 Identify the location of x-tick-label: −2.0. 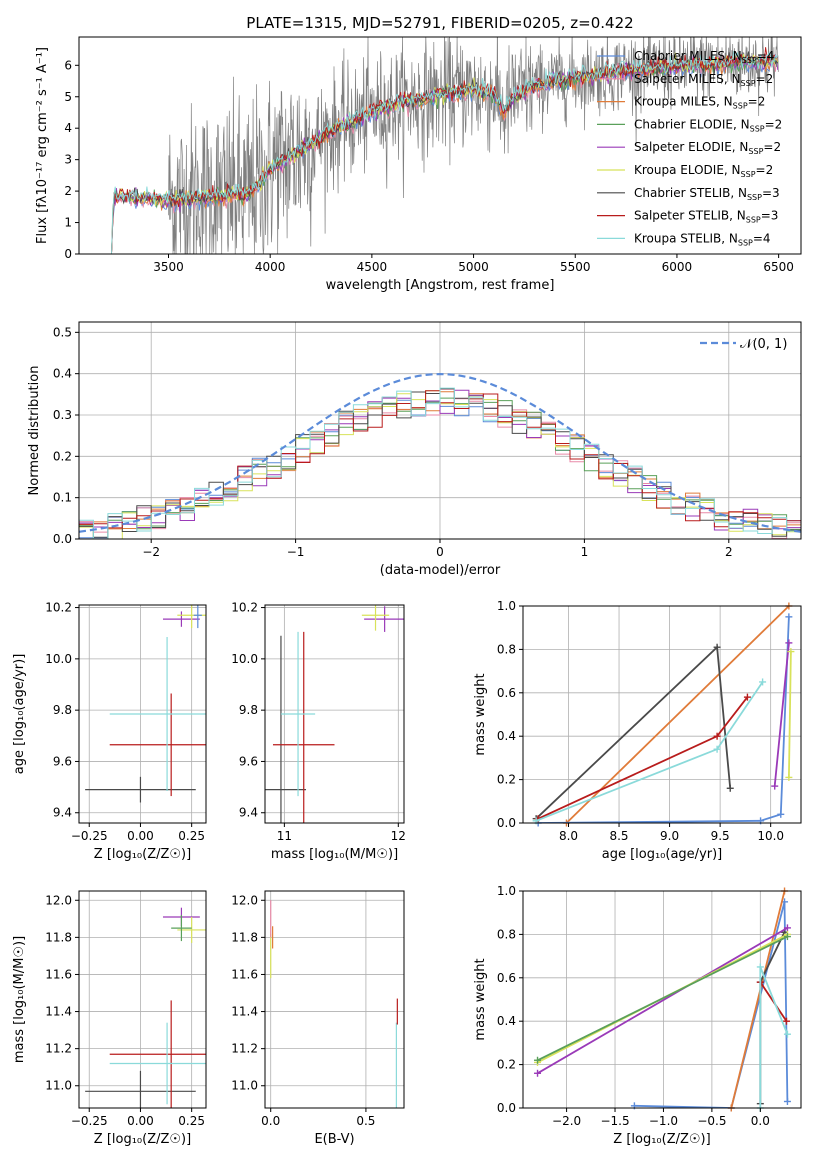
(566, 1121).